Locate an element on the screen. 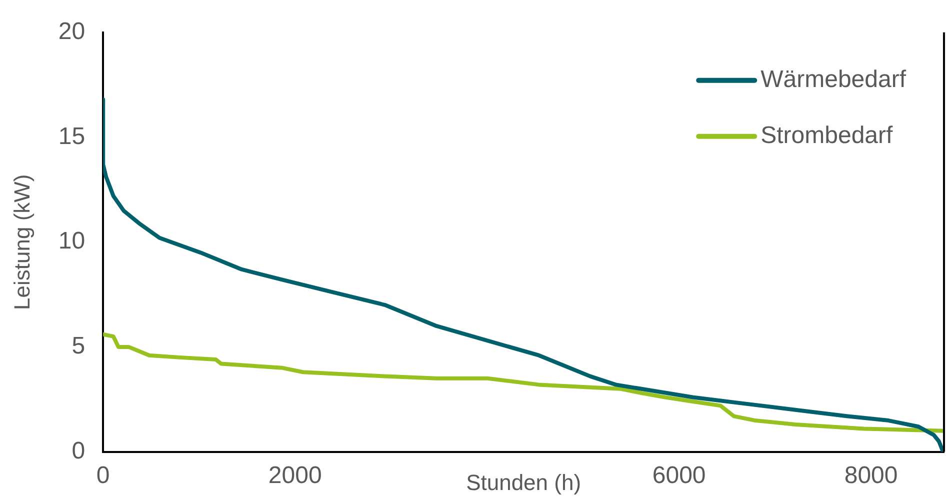 This screenshot has height=497, width=946. legend-label: Wärmebedarf is located at coordinates (833, 80).